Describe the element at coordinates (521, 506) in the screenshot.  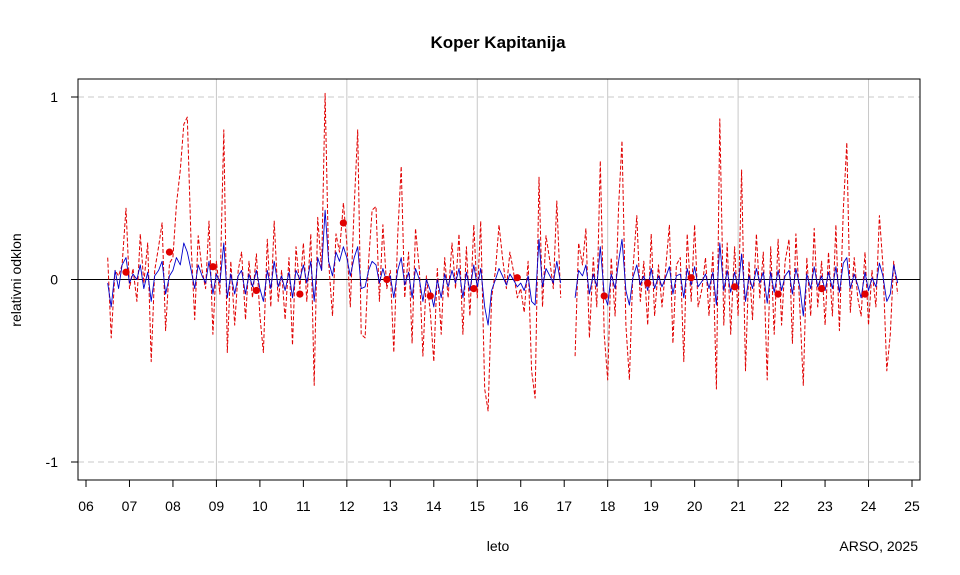
I see `x-tick-label: 16` at that location.